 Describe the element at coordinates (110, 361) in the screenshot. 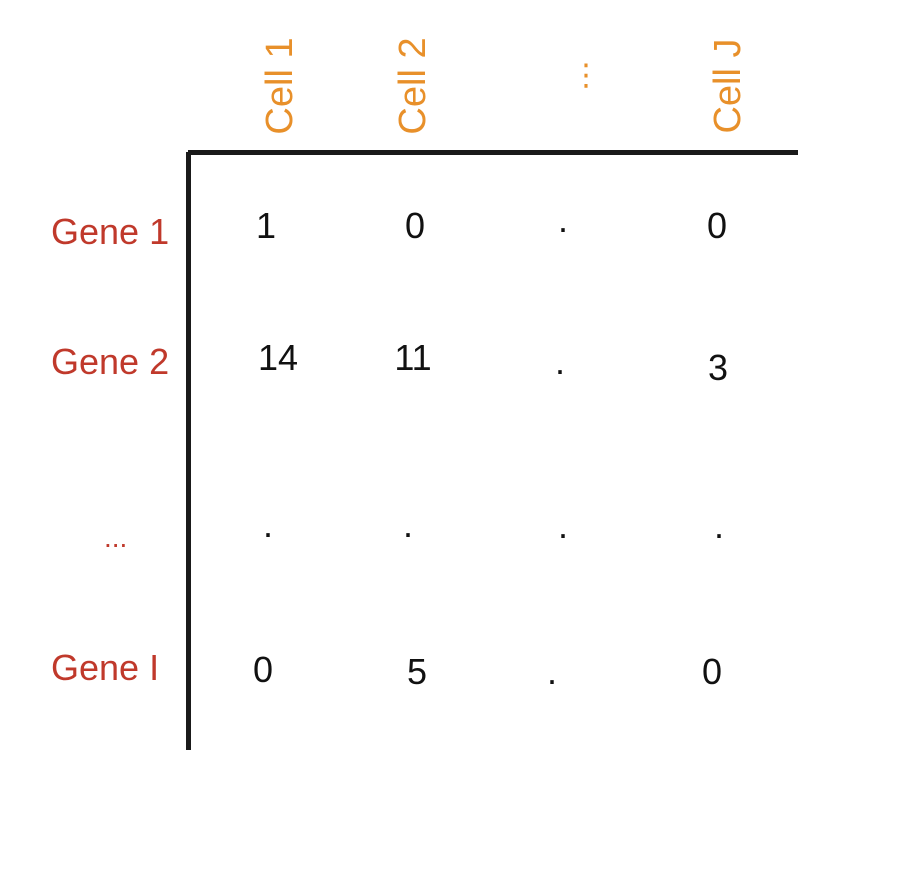

I see `row-header-gene-2: Gene 2` at that location.